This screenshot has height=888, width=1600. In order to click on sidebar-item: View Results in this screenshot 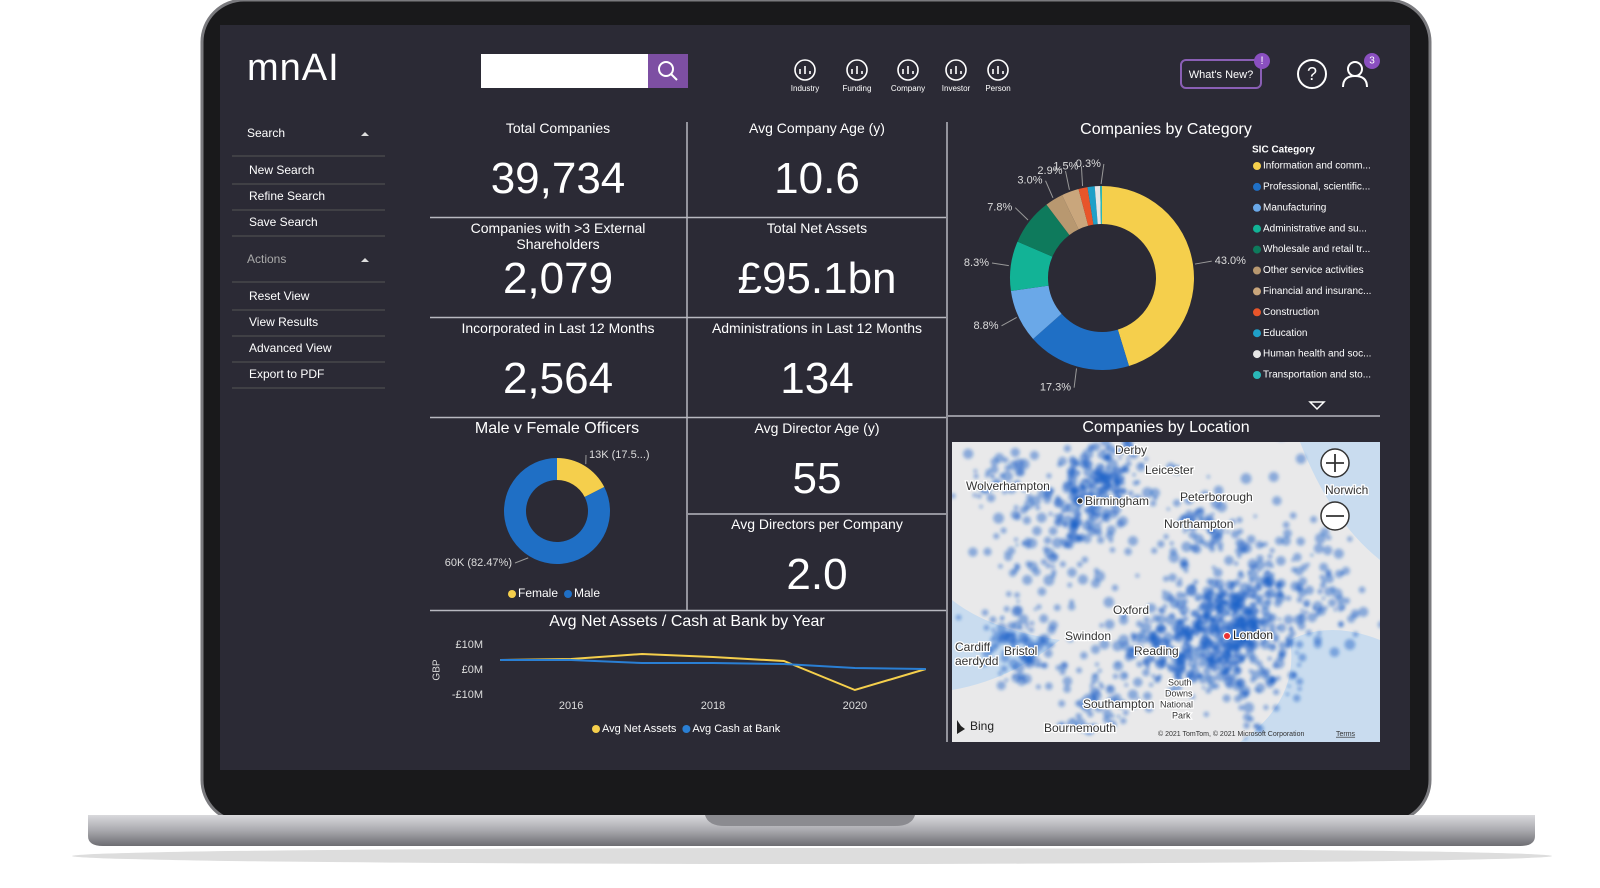, I will do `click(283, 322)`.